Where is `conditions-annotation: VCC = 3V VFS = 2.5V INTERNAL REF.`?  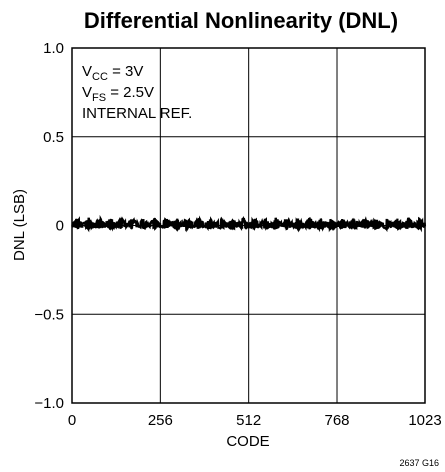
conditions-annotation: VCC = 3V VFS = 2.5V INTERNAL REF. is located at coordinates (137, 92).